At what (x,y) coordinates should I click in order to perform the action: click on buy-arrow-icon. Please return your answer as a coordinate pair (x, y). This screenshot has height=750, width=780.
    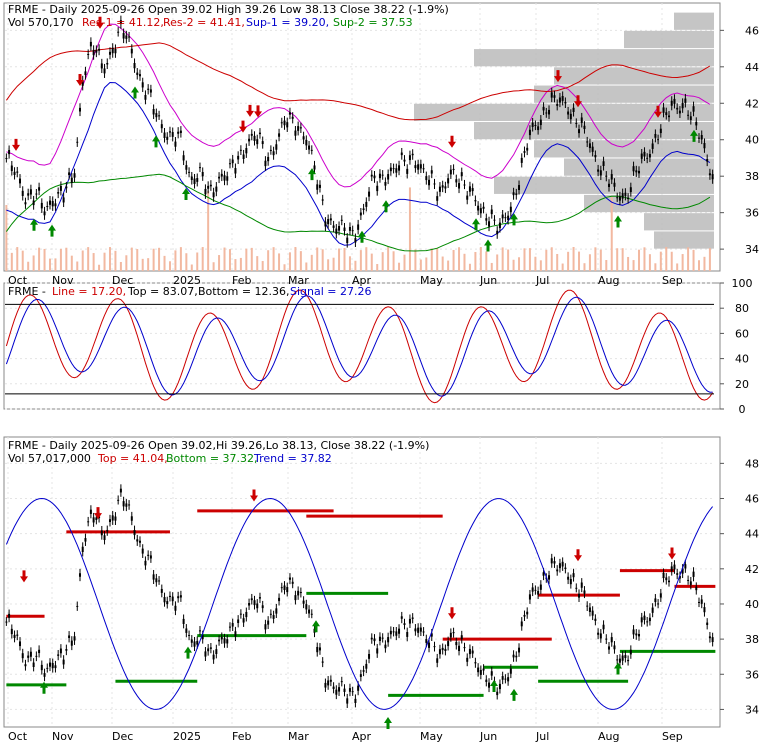
    Looking at the image, I should click on (388, 722).